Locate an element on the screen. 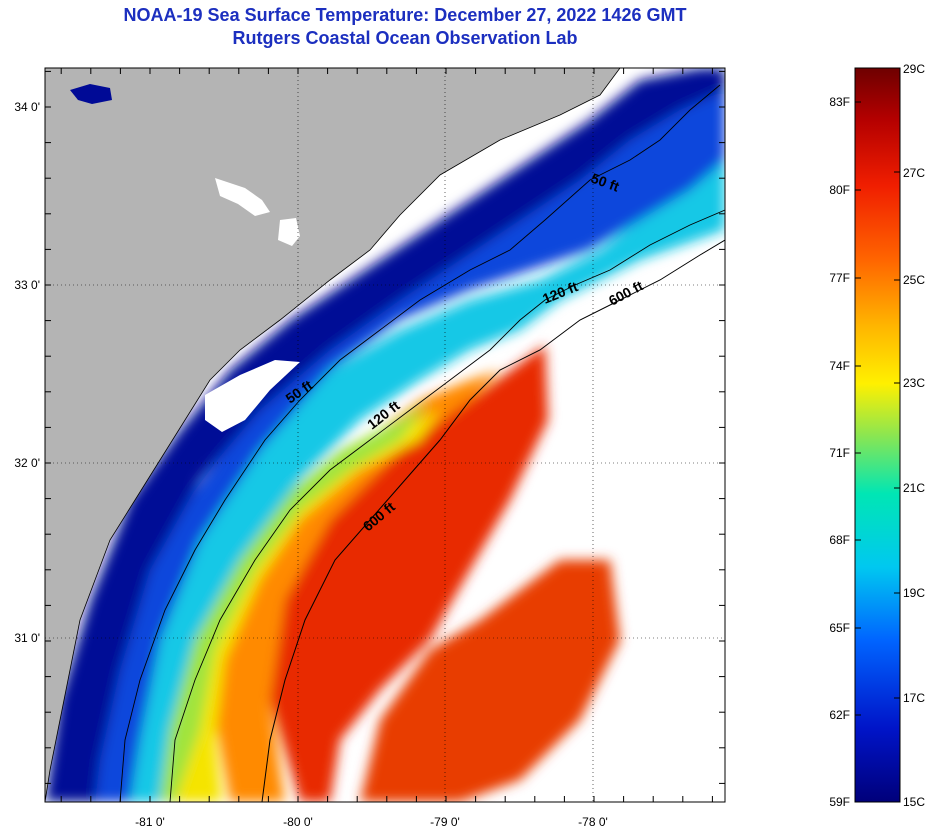 The height and width of the screenshot is (832, 936). lon-label-79: -79 0' is located at coordinates (445, 822).